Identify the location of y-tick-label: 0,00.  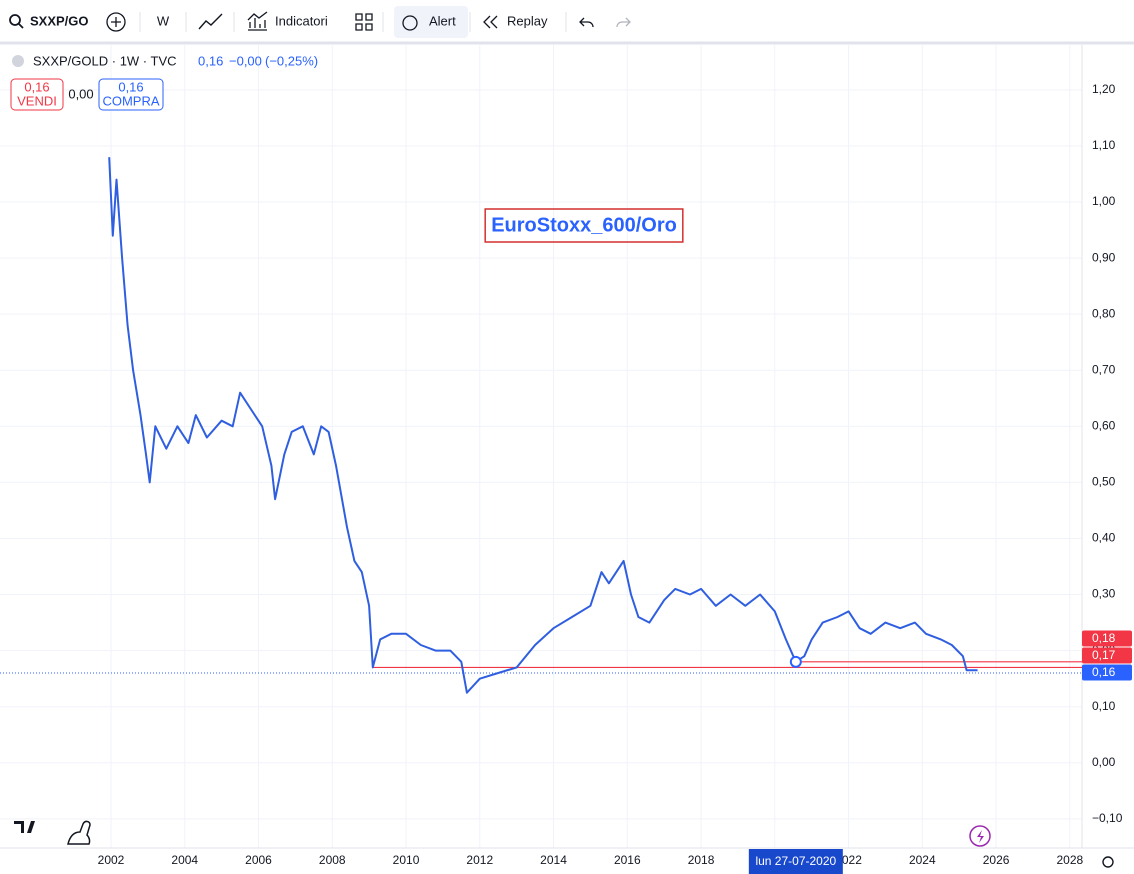
(1104, 762).